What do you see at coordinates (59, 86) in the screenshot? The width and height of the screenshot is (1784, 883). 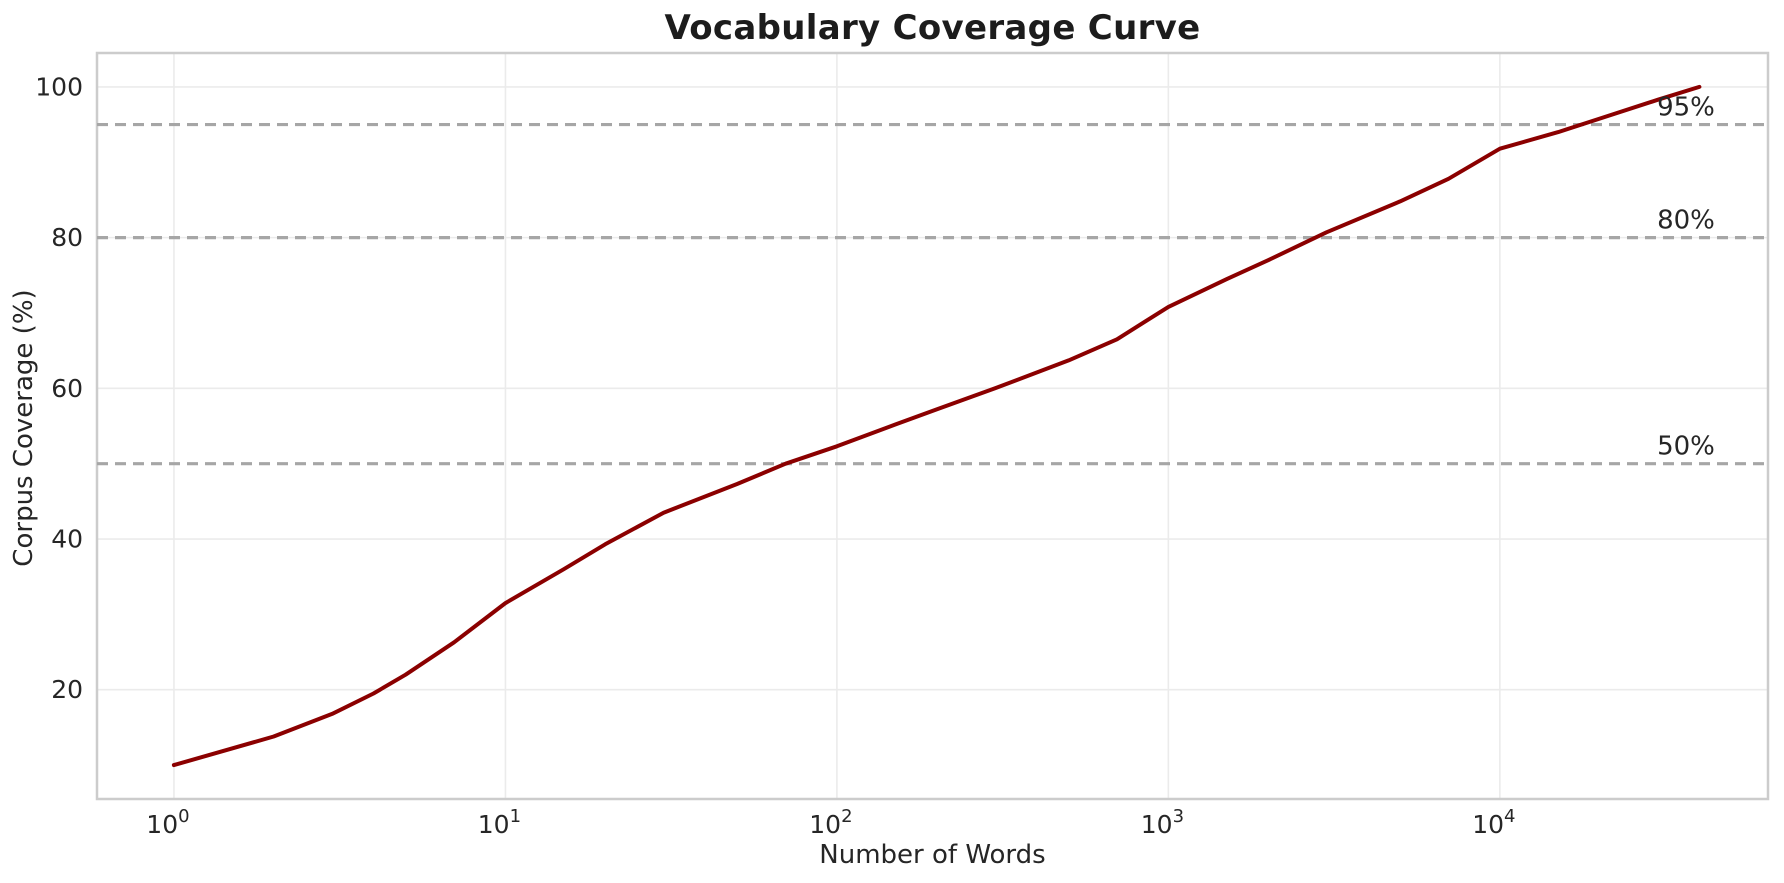 I see `y-tick-label: 100` at bounding box center [59, 86].